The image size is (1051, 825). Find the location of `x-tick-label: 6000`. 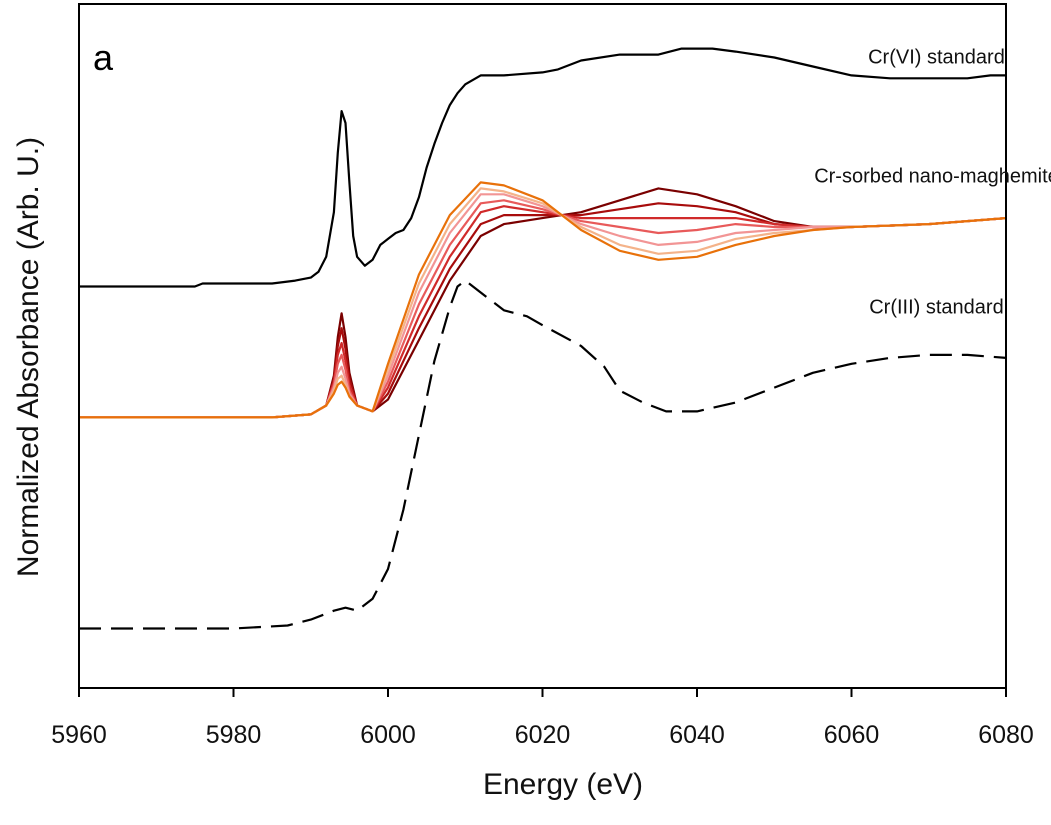

x-tick-label: 6000 is located at coordinates (388, 735).